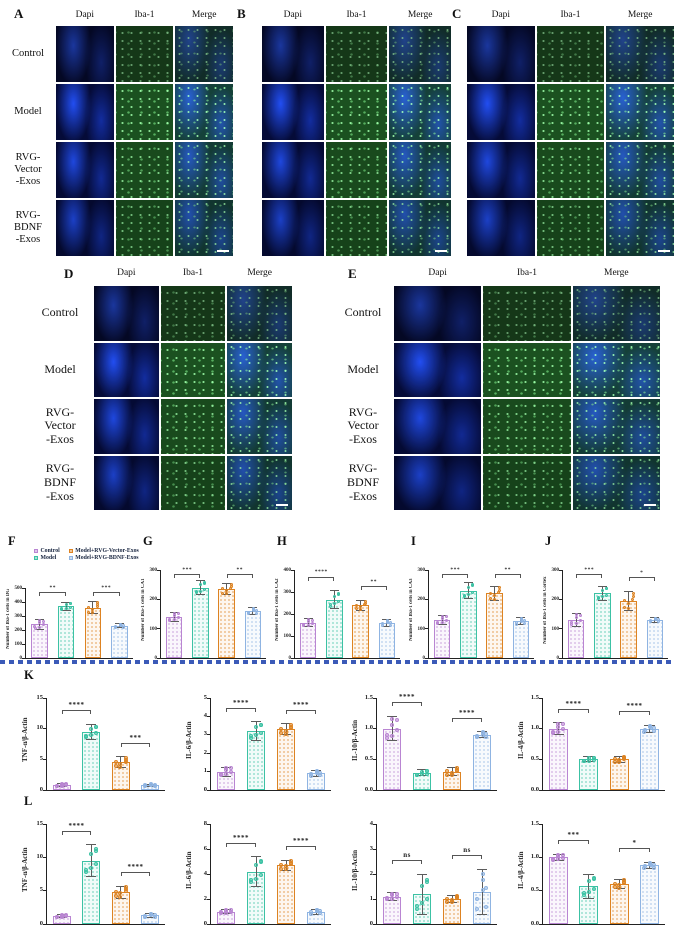  Describe the element at coordinates (18, 644) in the screenshot. I see `y-tick-label: 100` at that location.